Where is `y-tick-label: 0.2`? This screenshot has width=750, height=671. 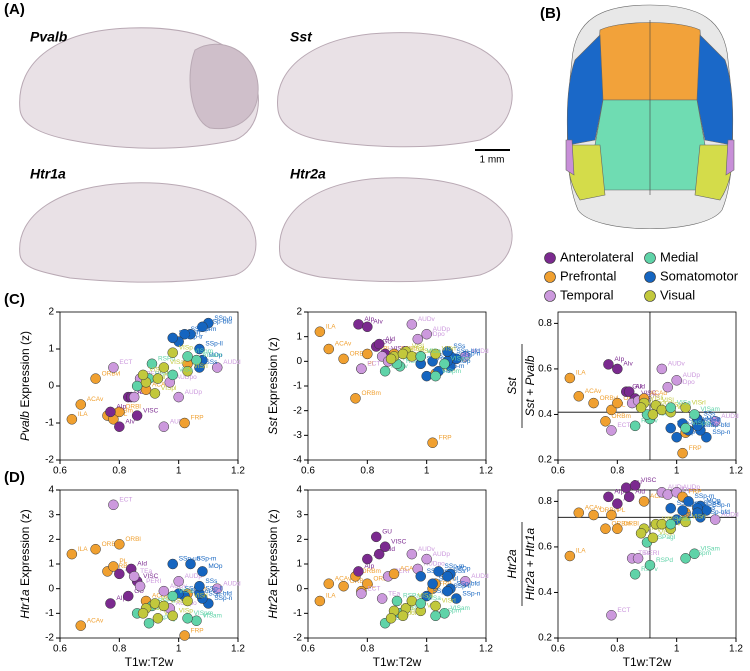
y-tick-label: 0.2 is located at coordinates (545, 460).